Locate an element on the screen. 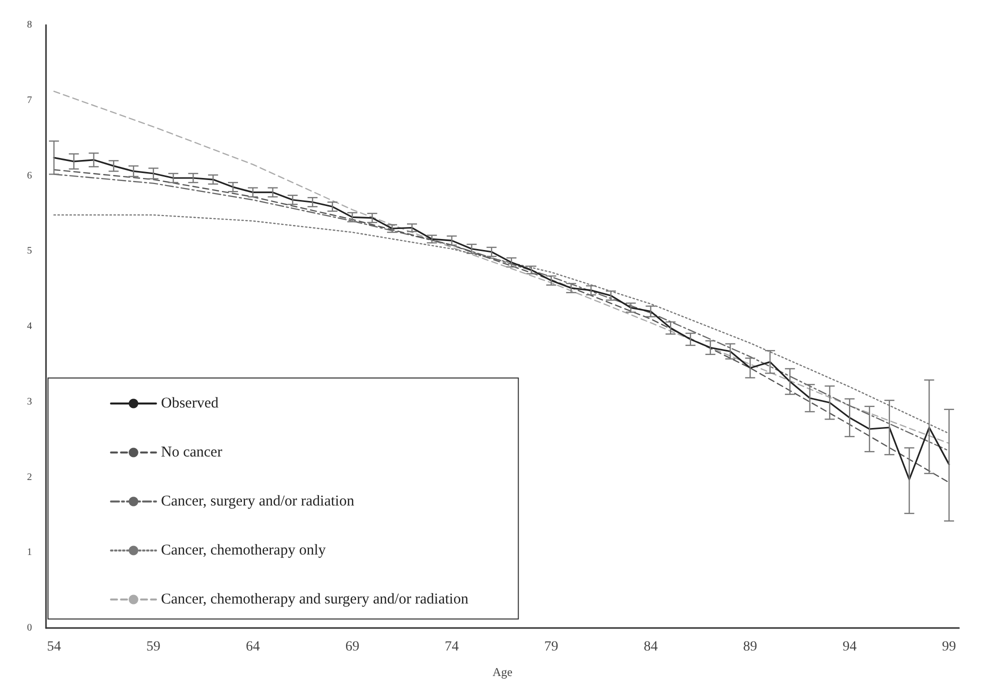 This screenshot has height=697, width=981. y-tick-label: 1 is located at coordinates (29, 552).